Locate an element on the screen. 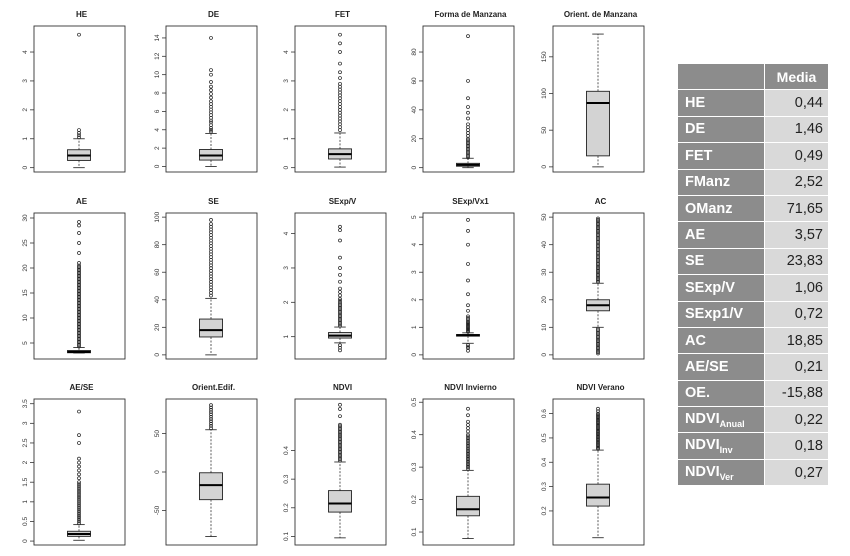 The image size is (850, 556). boxplot-svg: 0 50 100 150 is located at coordinates (593, 99).